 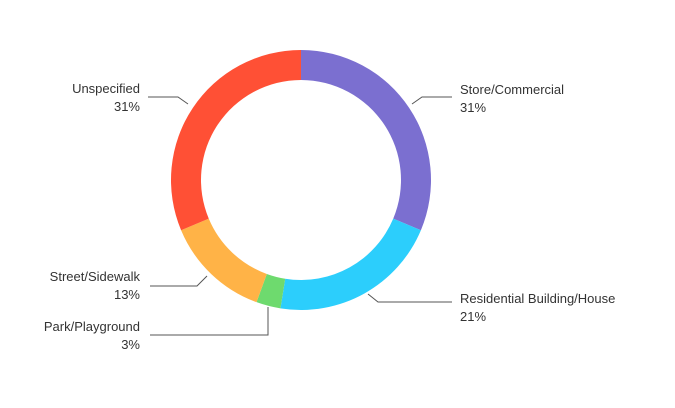 I want to click on slice-label-street-sidewalk: Street/Sidewalk, so click(x=95, y=276).